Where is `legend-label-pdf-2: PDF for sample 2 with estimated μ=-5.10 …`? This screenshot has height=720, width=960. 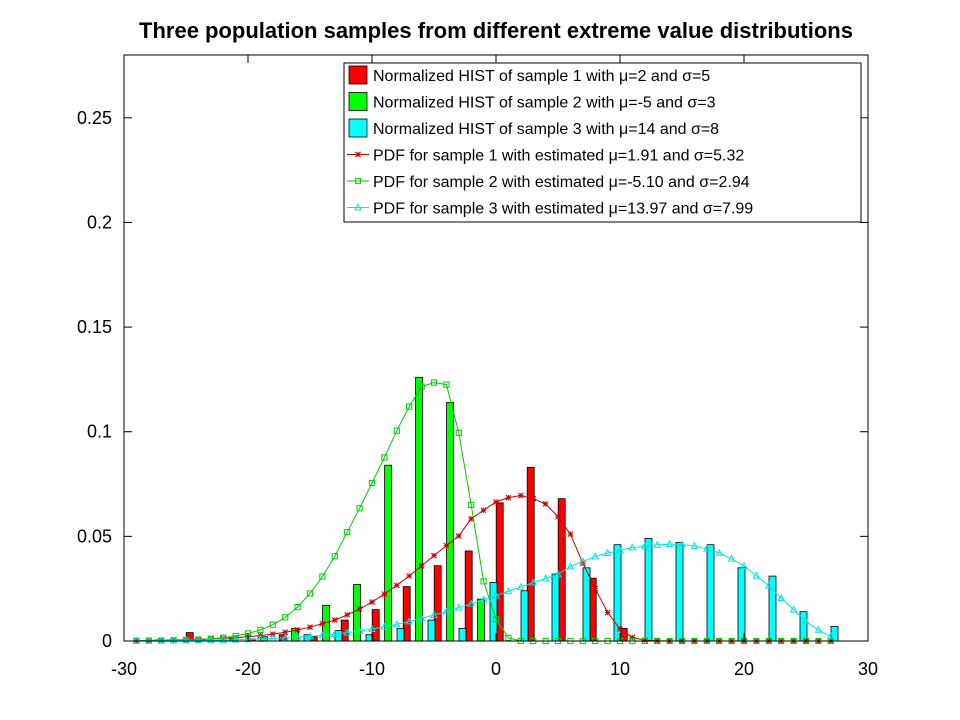 legend-label-pdf-2: PDF for sample 2 with estimated μ=-5.10 … is located at coordinates (561, 182).